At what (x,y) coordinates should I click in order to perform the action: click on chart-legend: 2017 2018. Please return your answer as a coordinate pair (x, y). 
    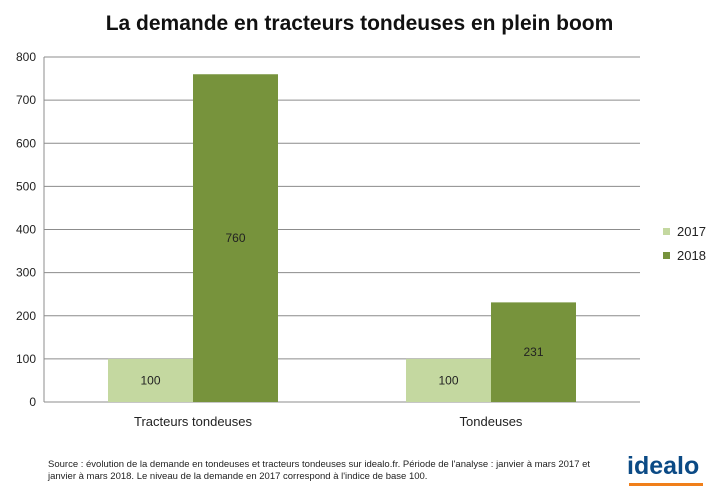
    Looking at the image, I should click on (684, 243).